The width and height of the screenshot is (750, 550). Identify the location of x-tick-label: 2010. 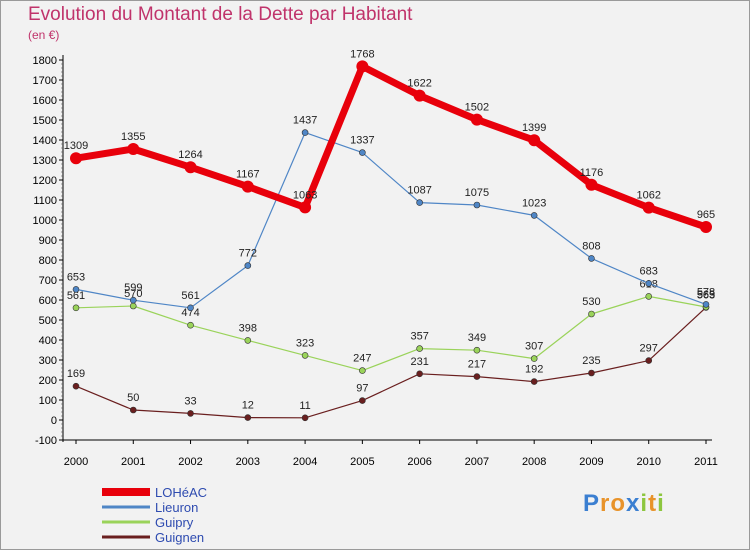
(648, 462).